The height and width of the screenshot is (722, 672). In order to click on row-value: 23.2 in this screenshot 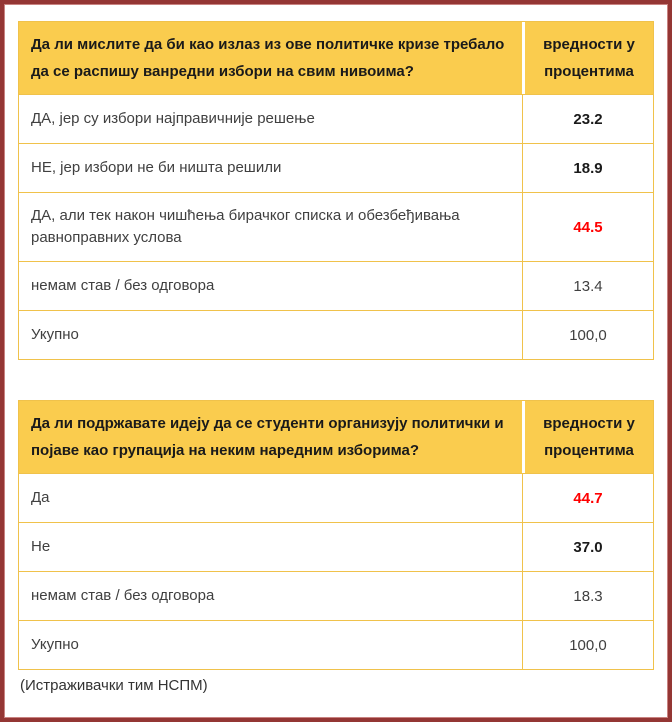, I will do `click(587, 118)`.